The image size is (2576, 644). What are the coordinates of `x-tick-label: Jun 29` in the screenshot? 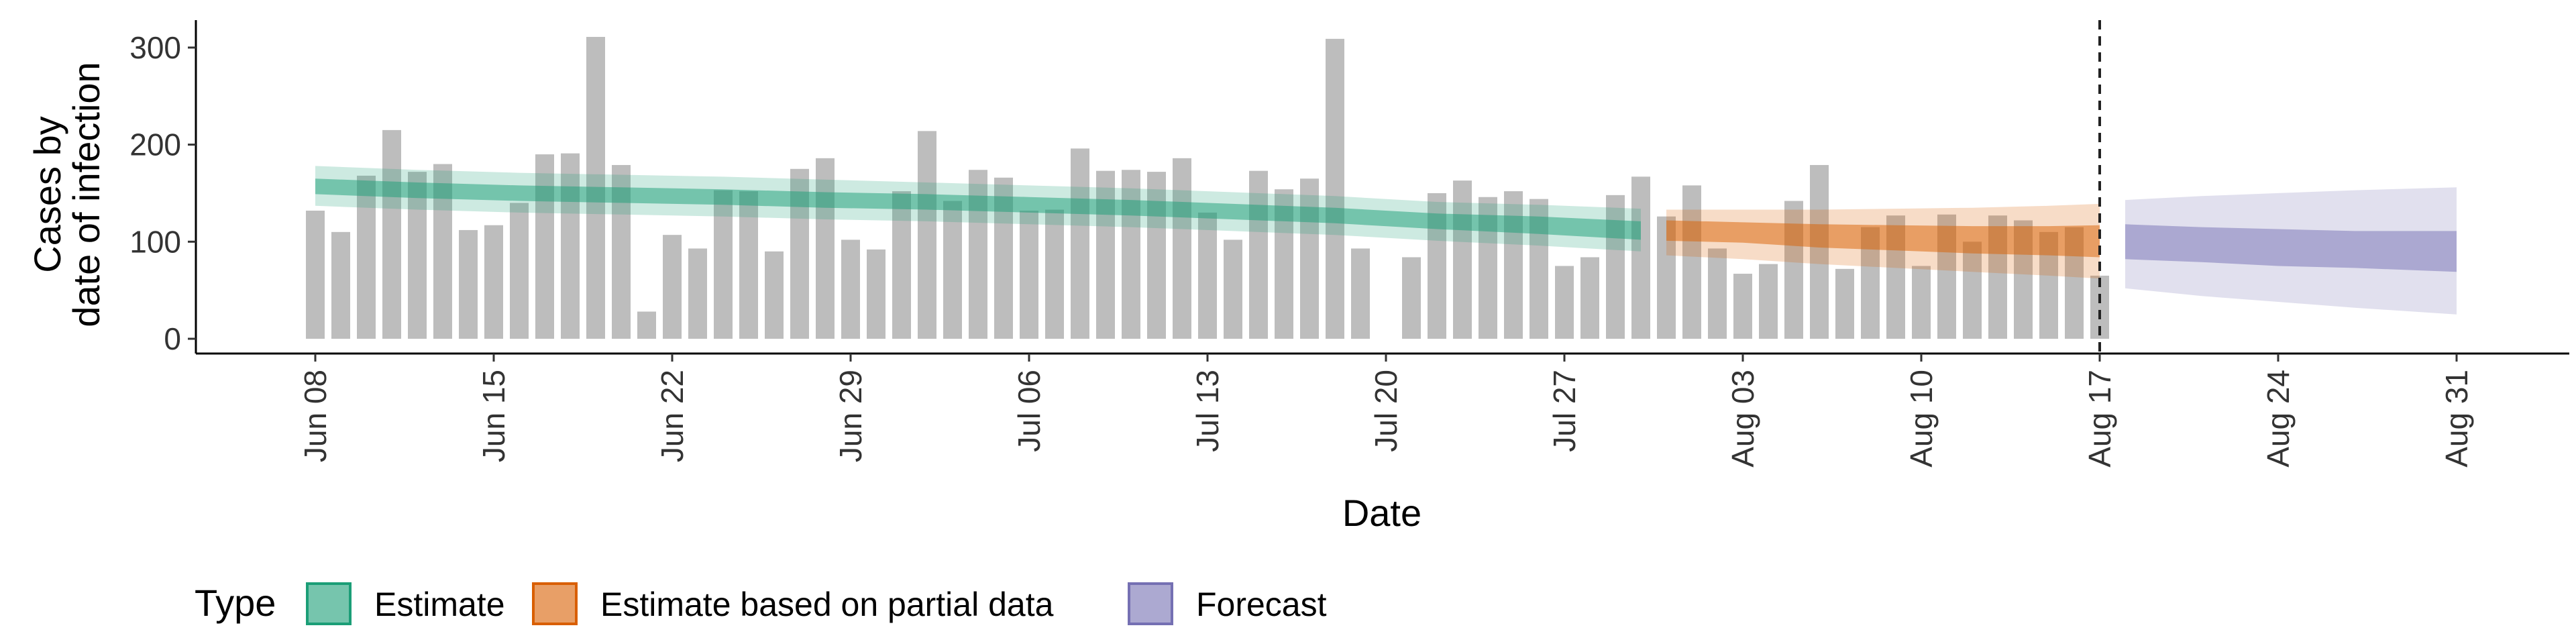 It's located at (850, 416).